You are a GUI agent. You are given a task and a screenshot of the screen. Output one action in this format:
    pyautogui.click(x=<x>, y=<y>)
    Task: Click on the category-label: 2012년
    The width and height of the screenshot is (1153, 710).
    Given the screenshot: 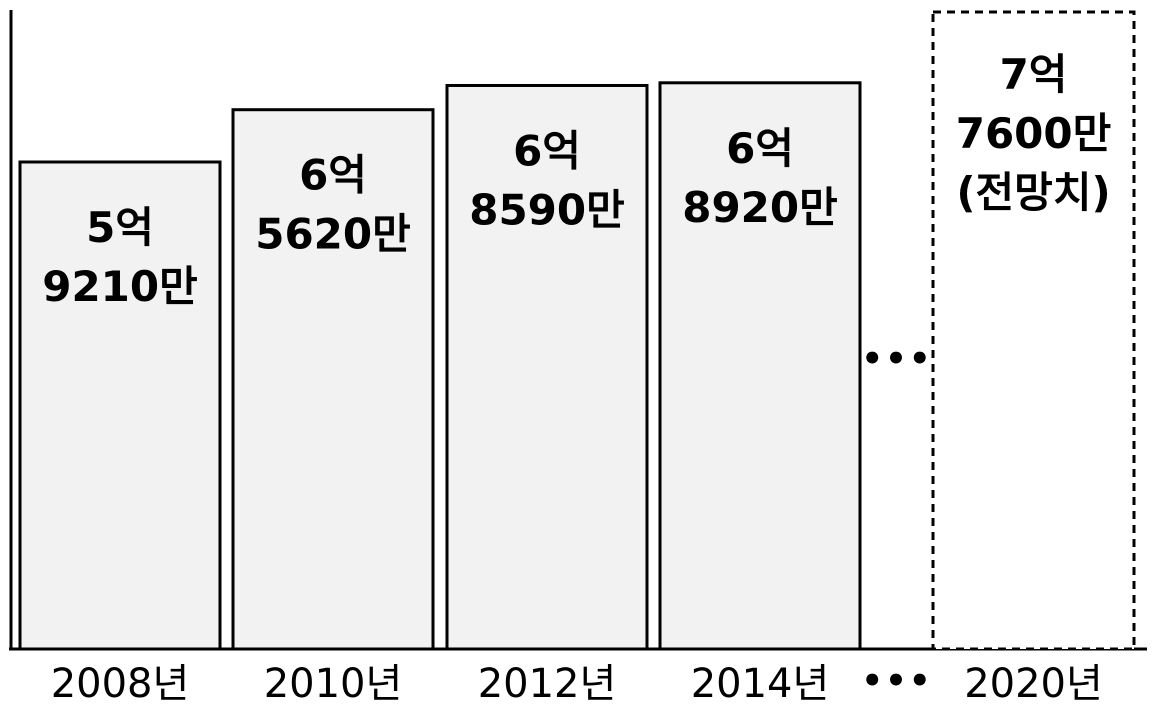 What is the action you would take?
    pyautogui.click(x=547, y=683)
    